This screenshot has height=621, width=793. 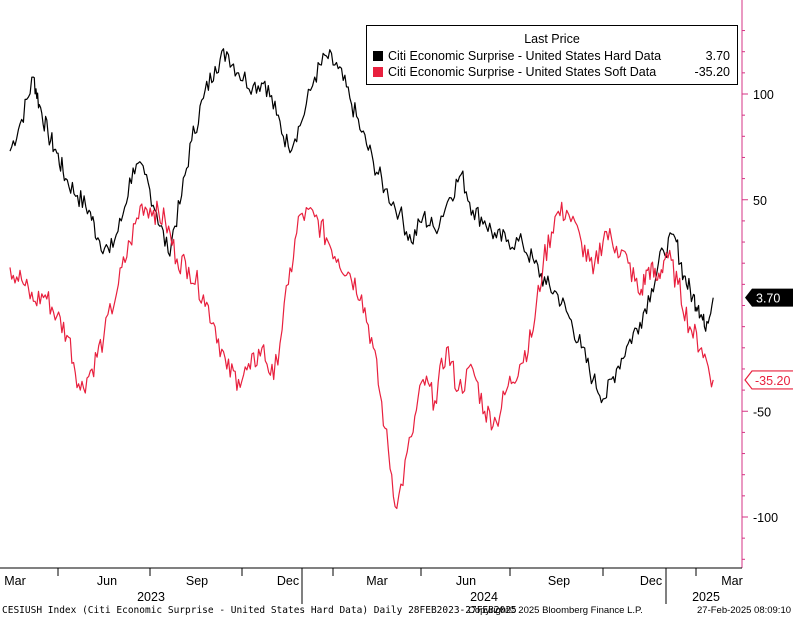 What do you see at coordinates (651, 581) in the screenshot?
I see `x-tick-label-7: Dec` at bounding box center [651, 581].